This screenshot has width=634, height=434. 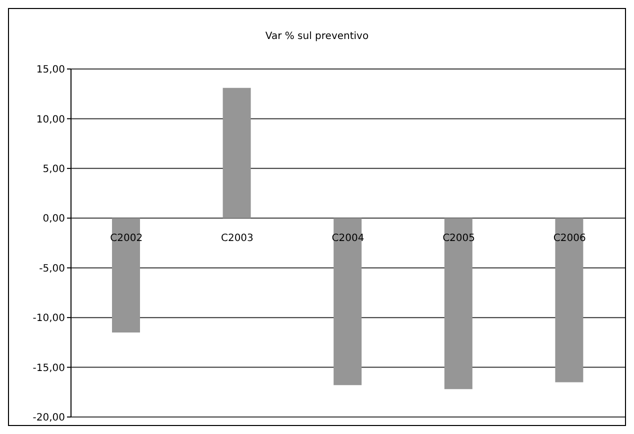 I want to click on chart-title: Var % sul preventivo, so click(x=317, y=36).